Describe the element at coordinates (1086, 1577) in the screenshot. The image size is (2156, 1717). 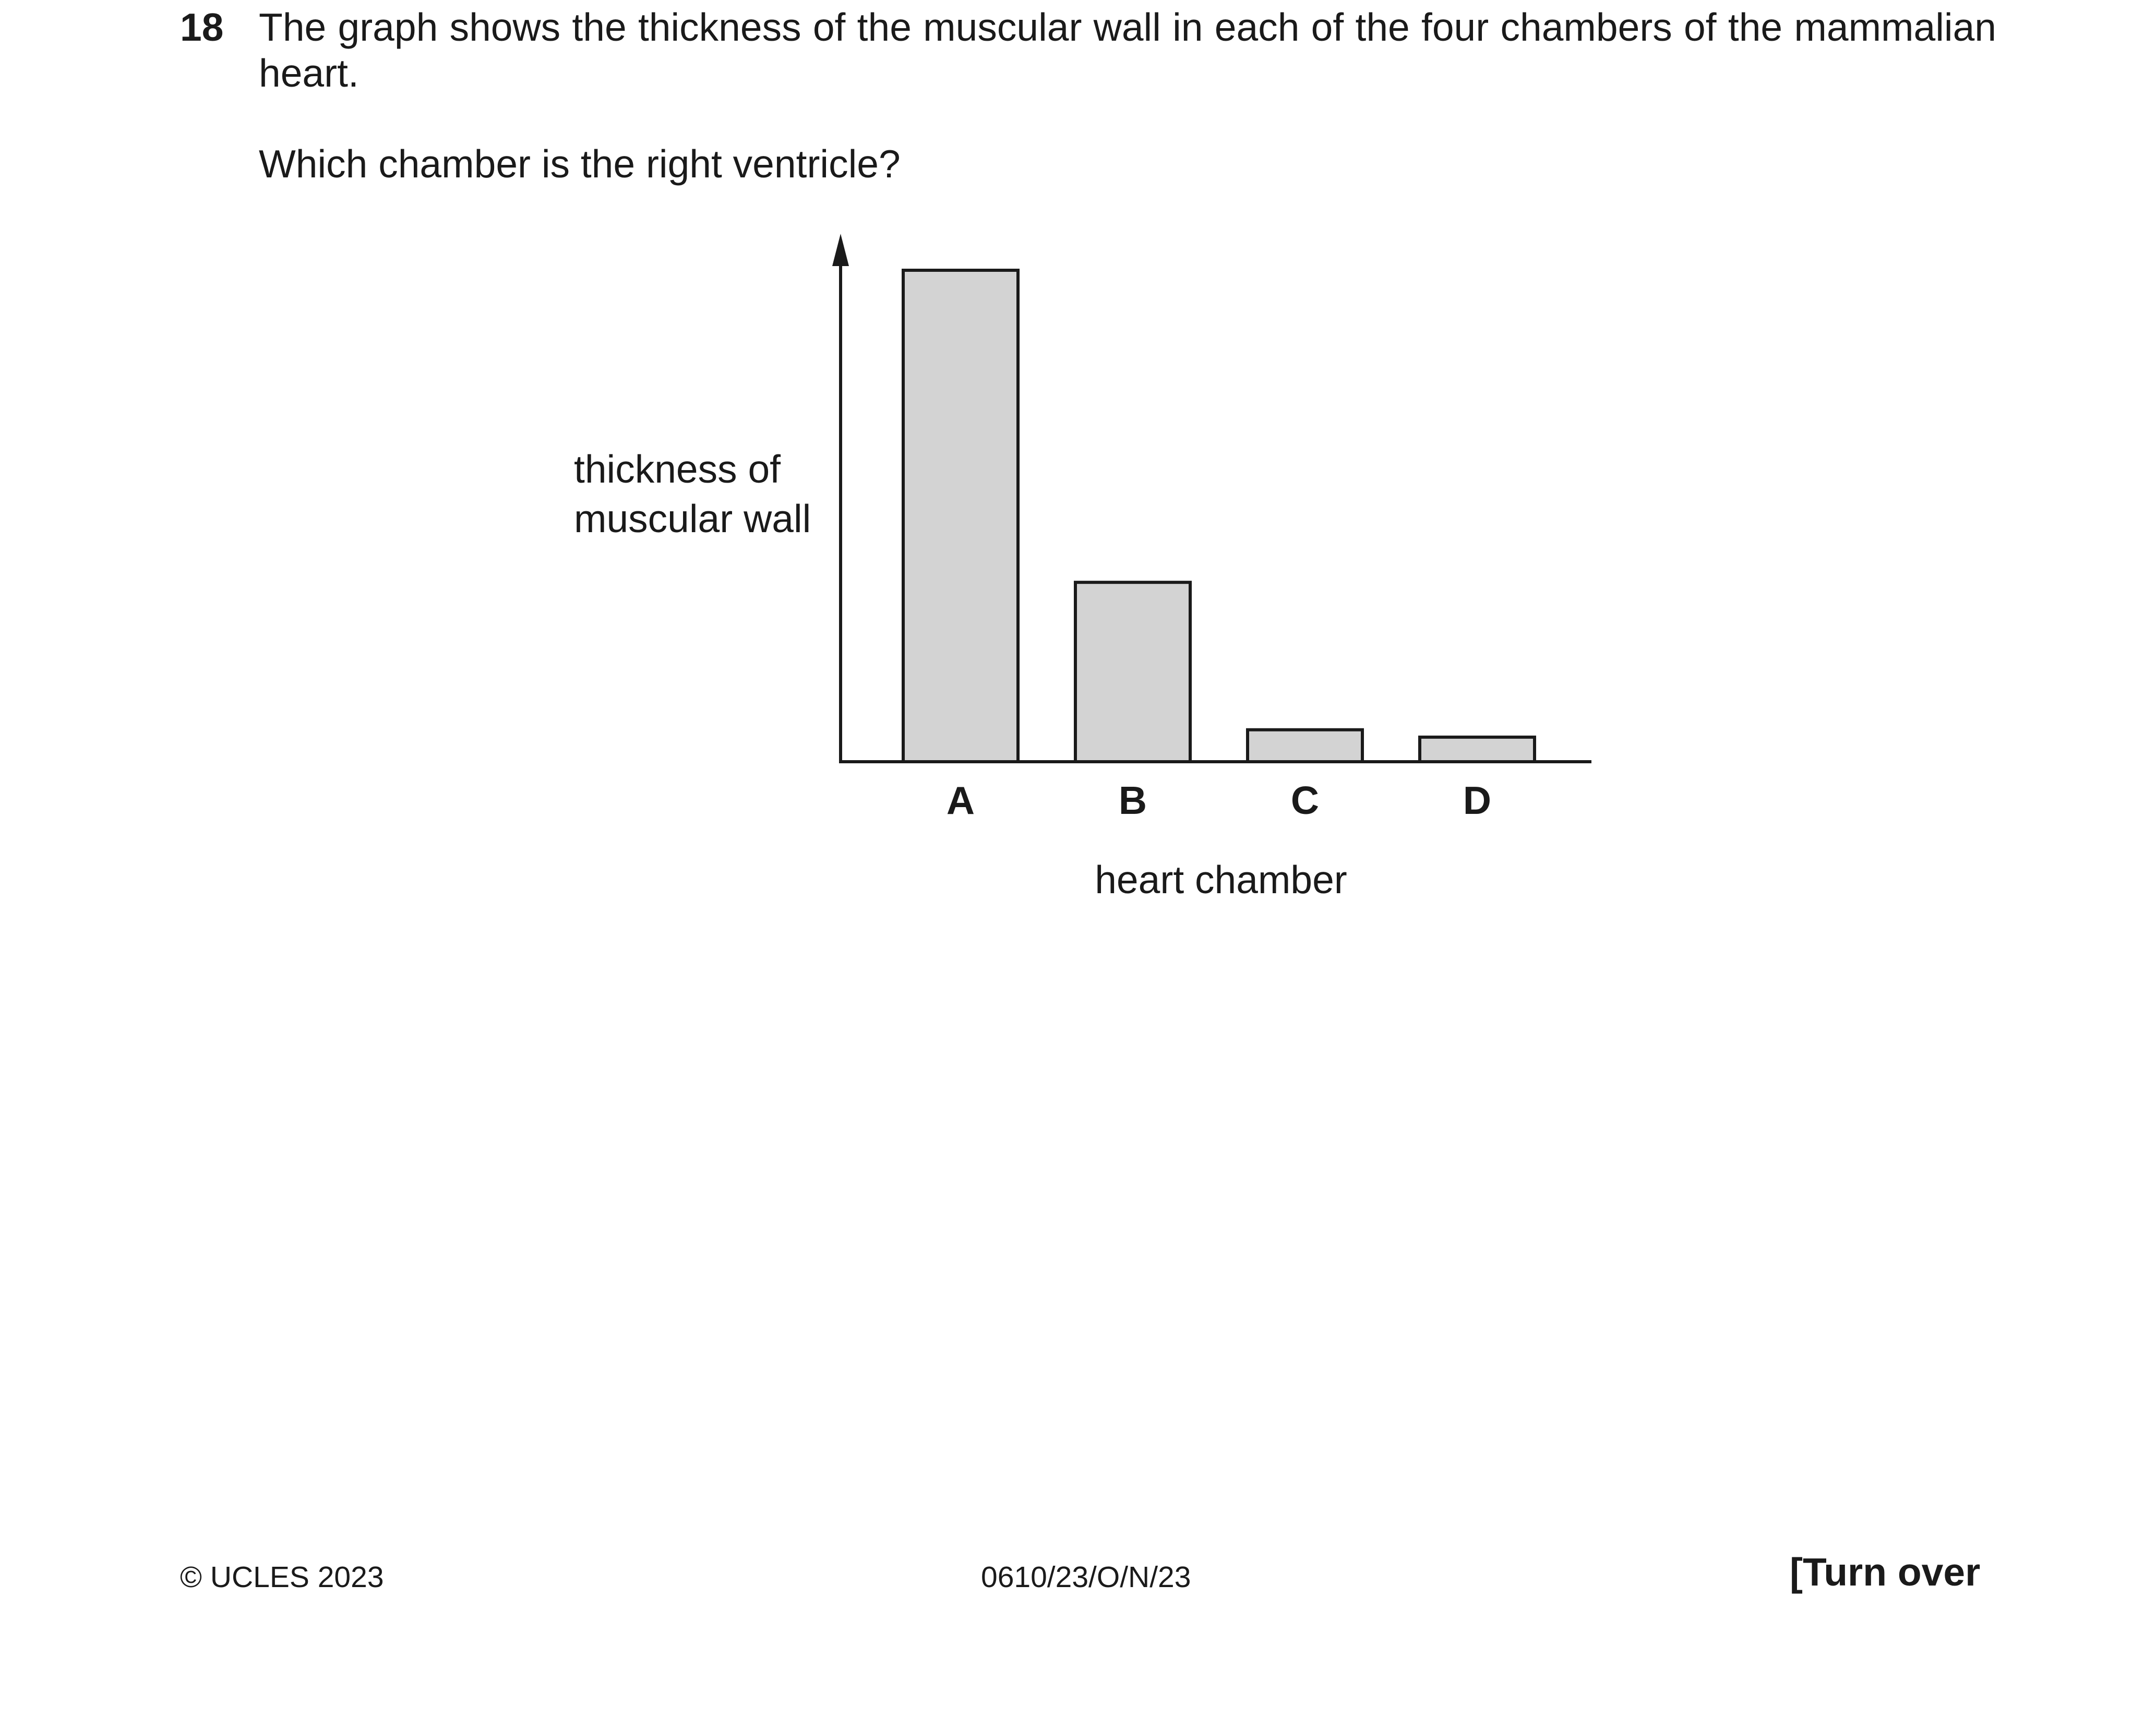
I see `footer-paper-code: 0610/23/O/N/23` at that location.